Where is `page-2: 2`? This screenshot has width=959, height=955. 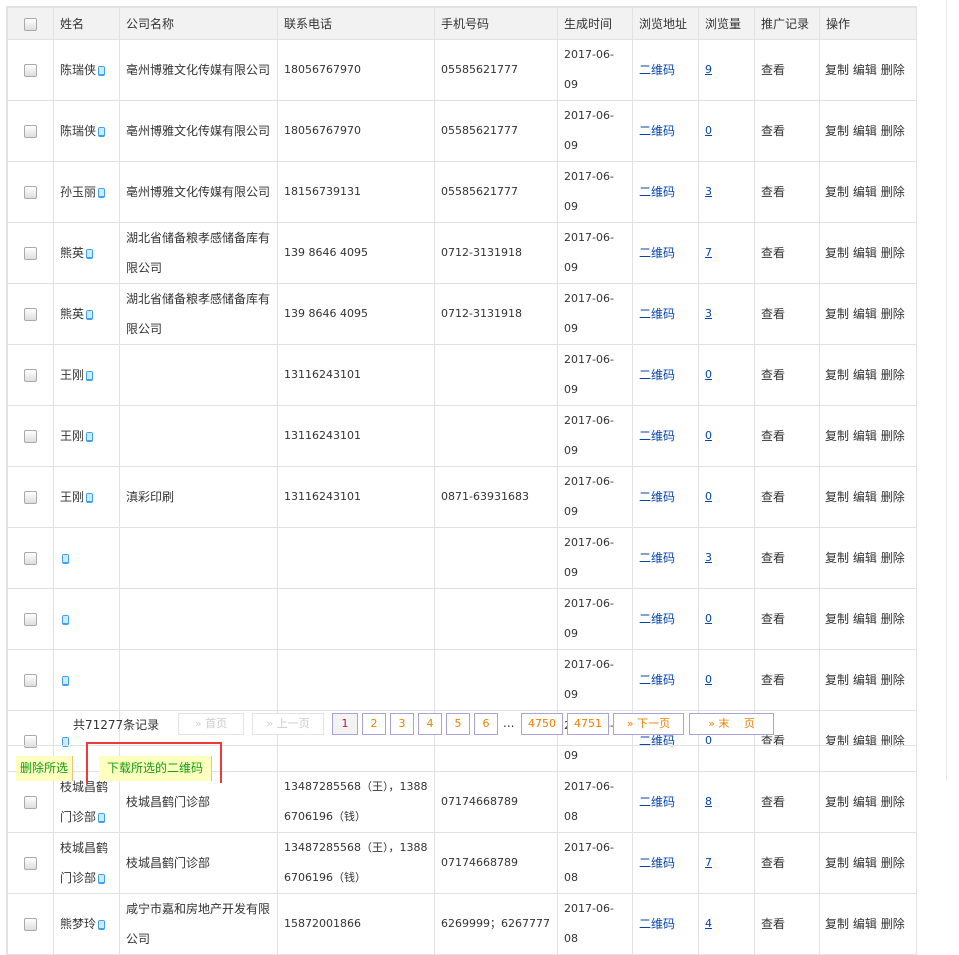
page-2: 2 is located at coordinates (374, 724).